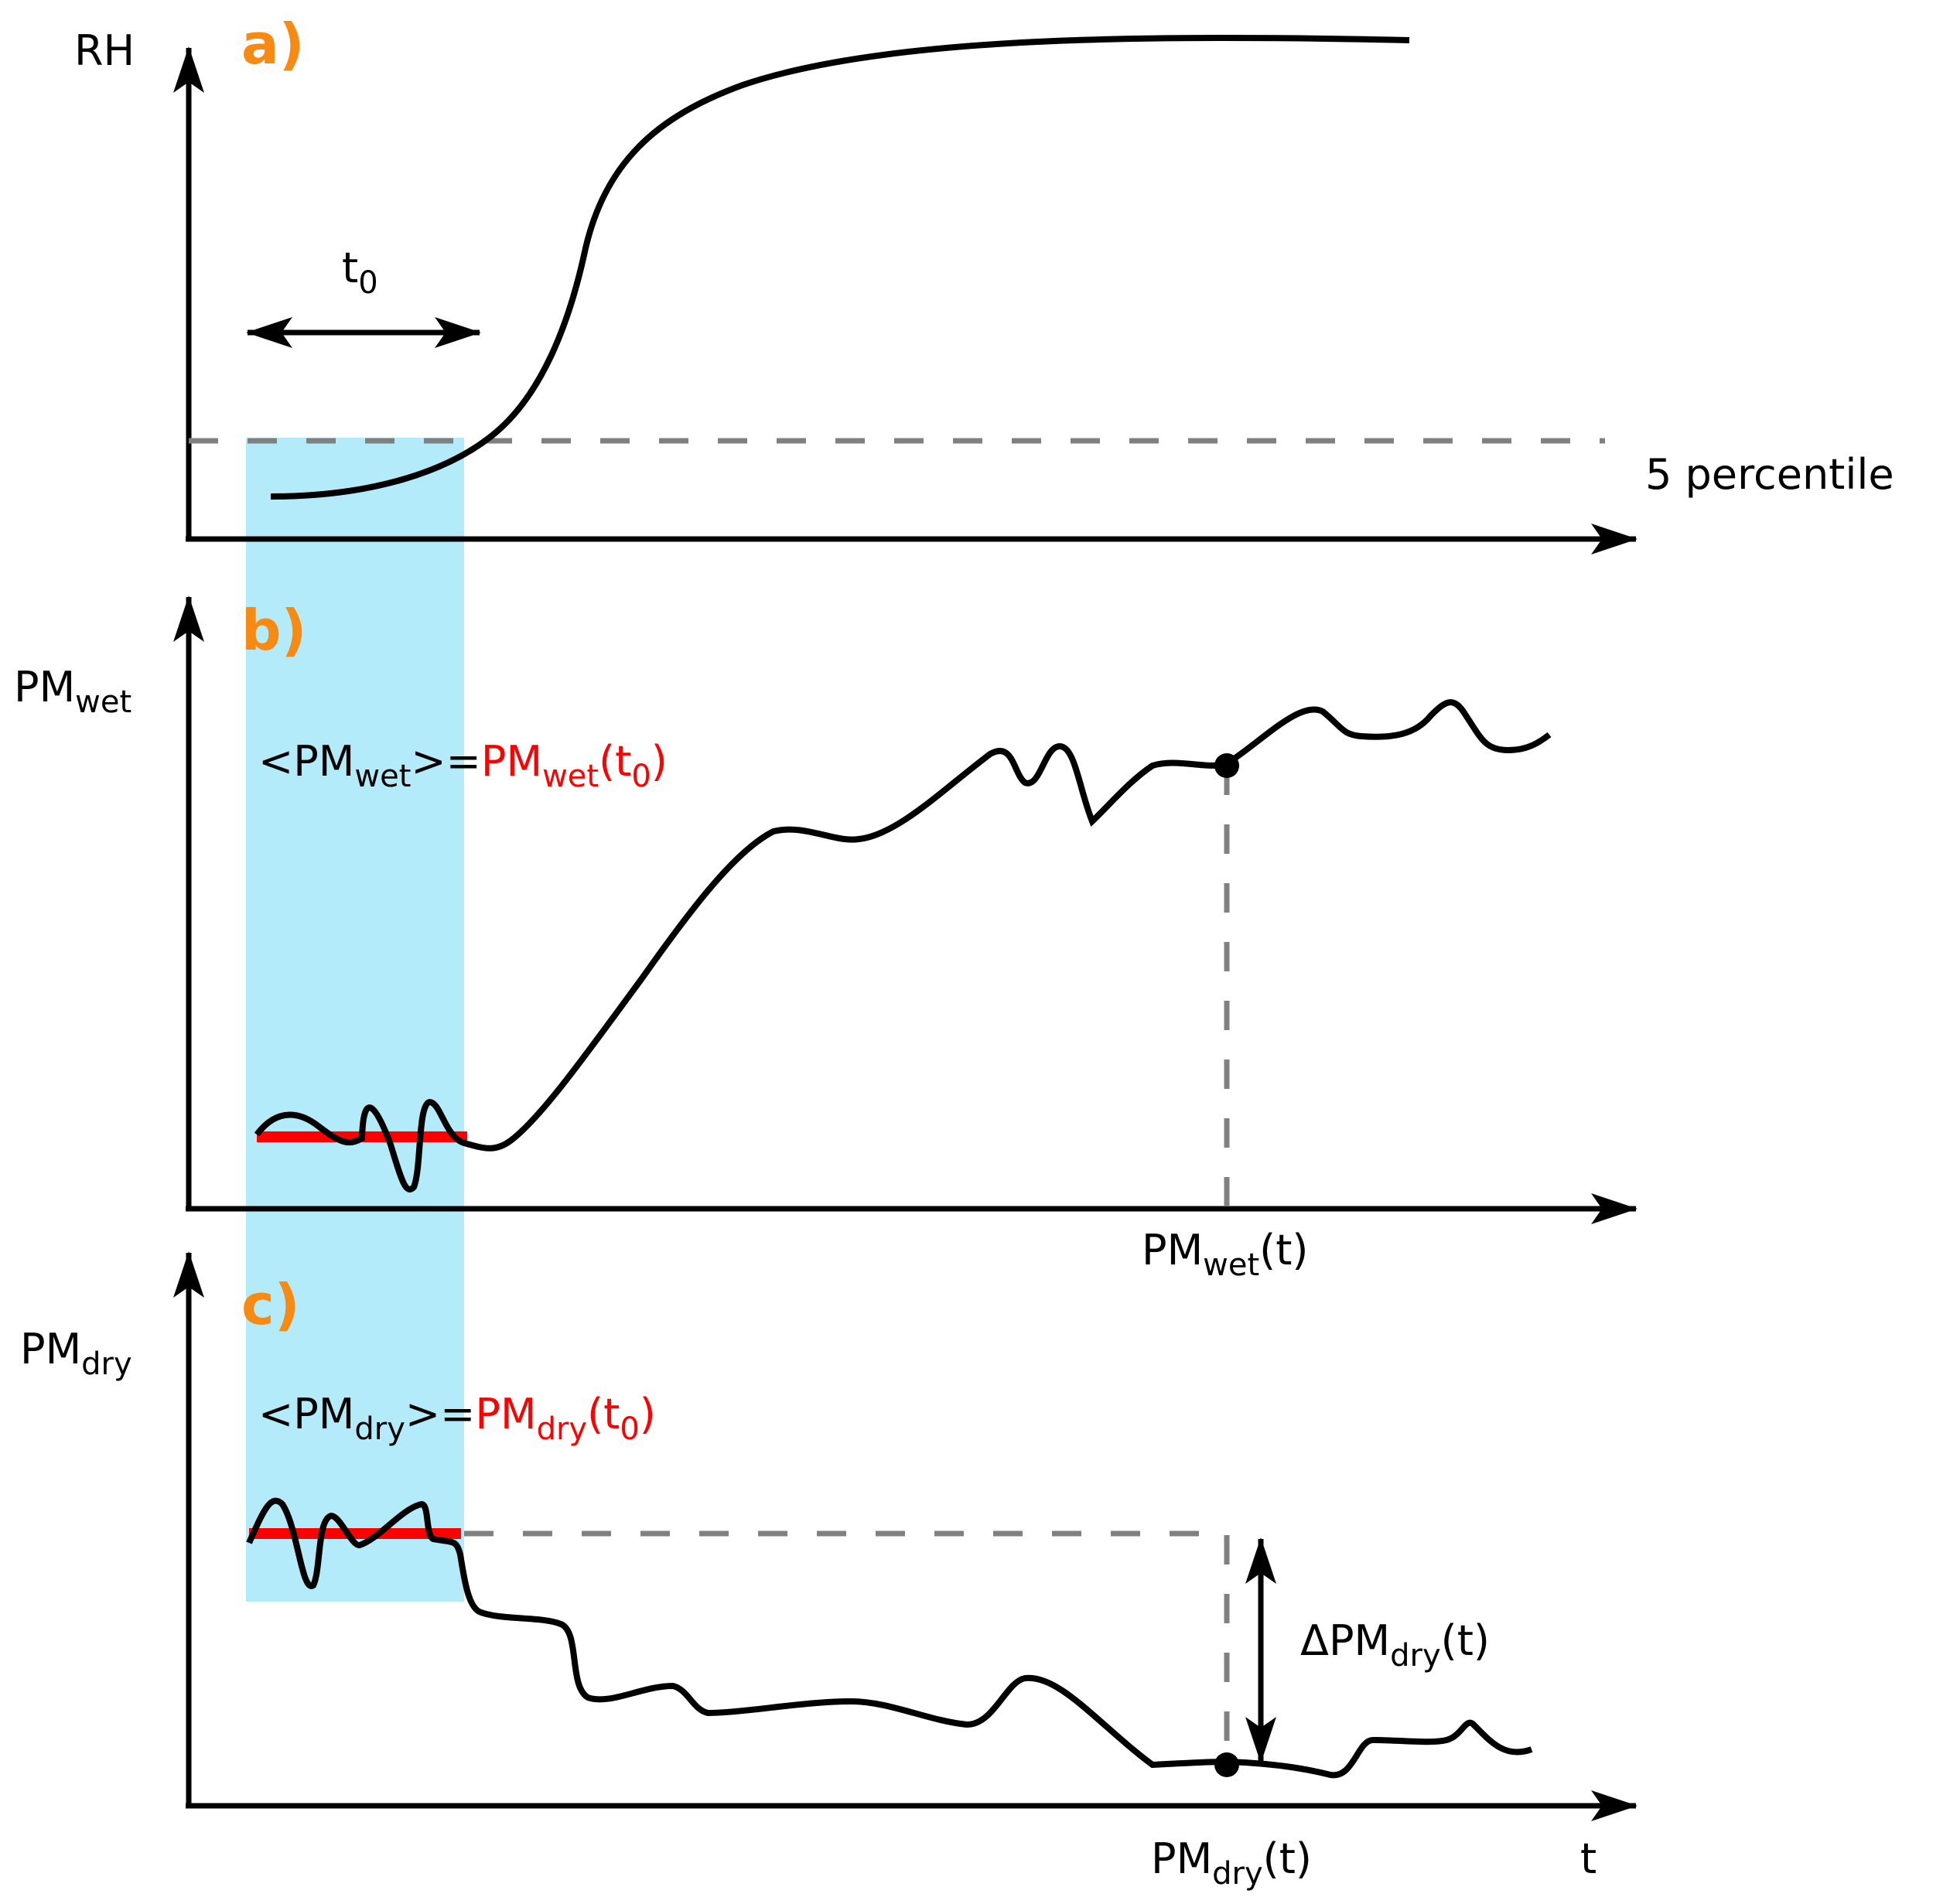 This screenshot has height=1904, width=1933. I want to click on t0-label-sub: 0, so click(367, 283).